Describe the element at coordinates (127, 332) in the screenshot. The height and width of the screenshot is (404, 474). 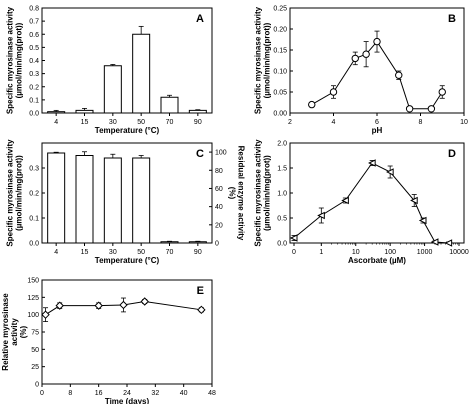
I see `panel-e-frame` at that location.